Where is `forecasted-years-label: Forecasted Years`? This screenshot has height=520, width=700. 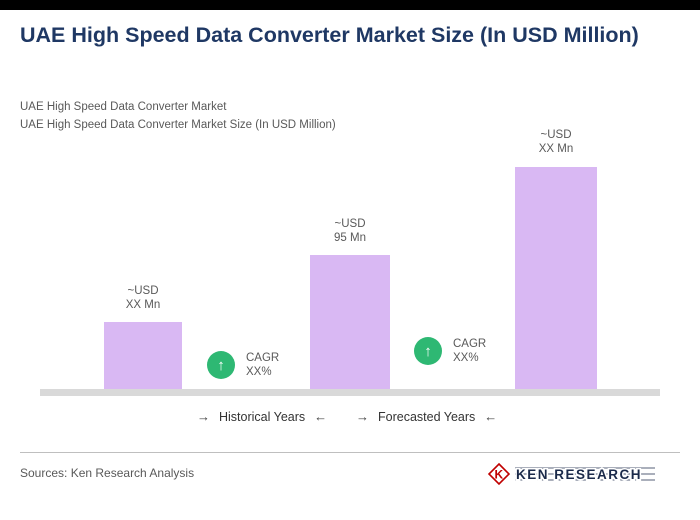
forecasted-years-label: Forecasted Years is located at coordinates (427, 416).